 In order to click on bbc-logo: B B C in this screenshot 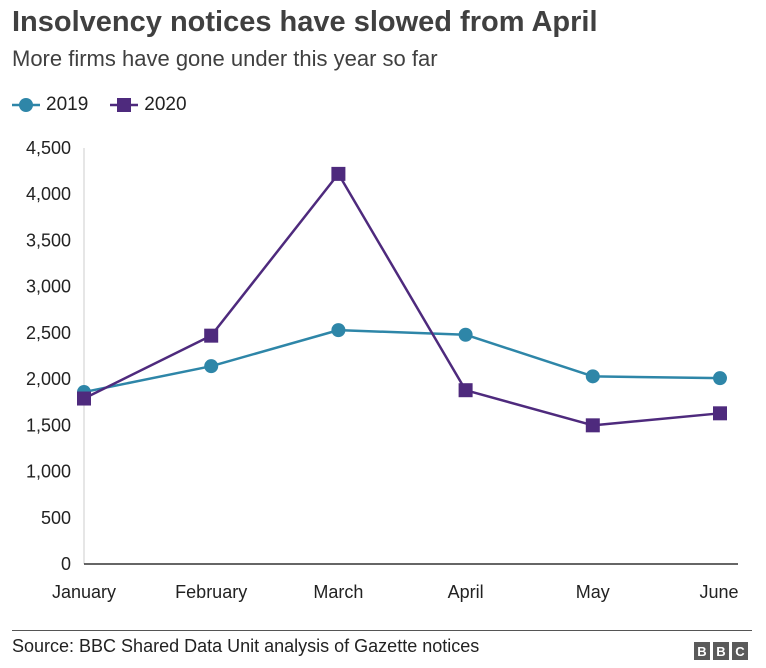, I will do `click(719, 651)`.